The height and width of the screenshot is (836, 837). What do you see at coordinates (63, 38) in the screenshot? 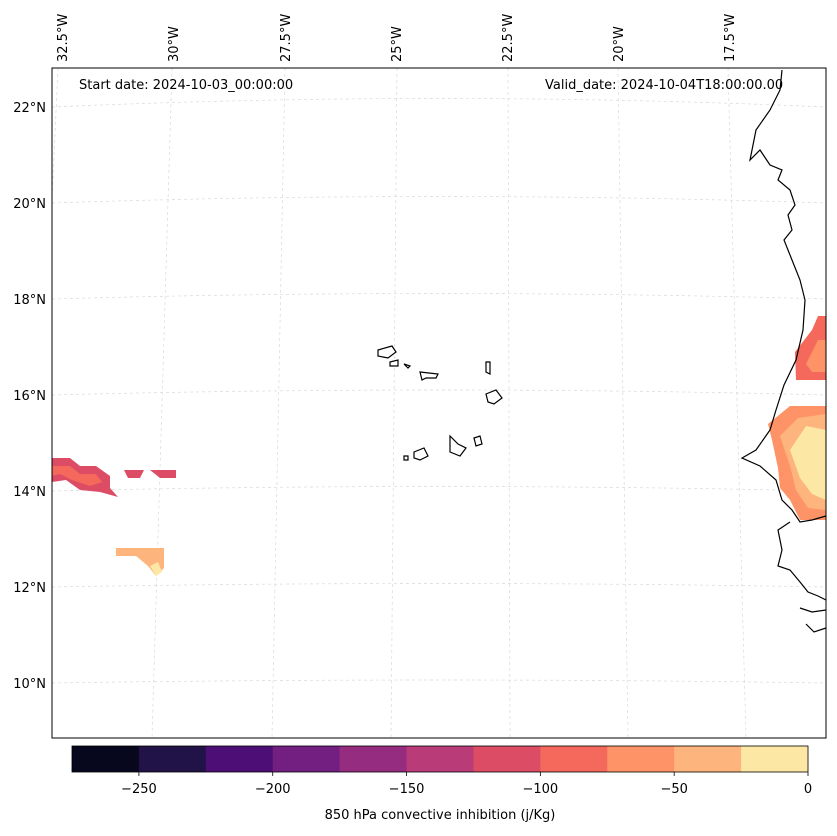
I see `lon-label: 32.5°W` at bounding box center [63, 38].